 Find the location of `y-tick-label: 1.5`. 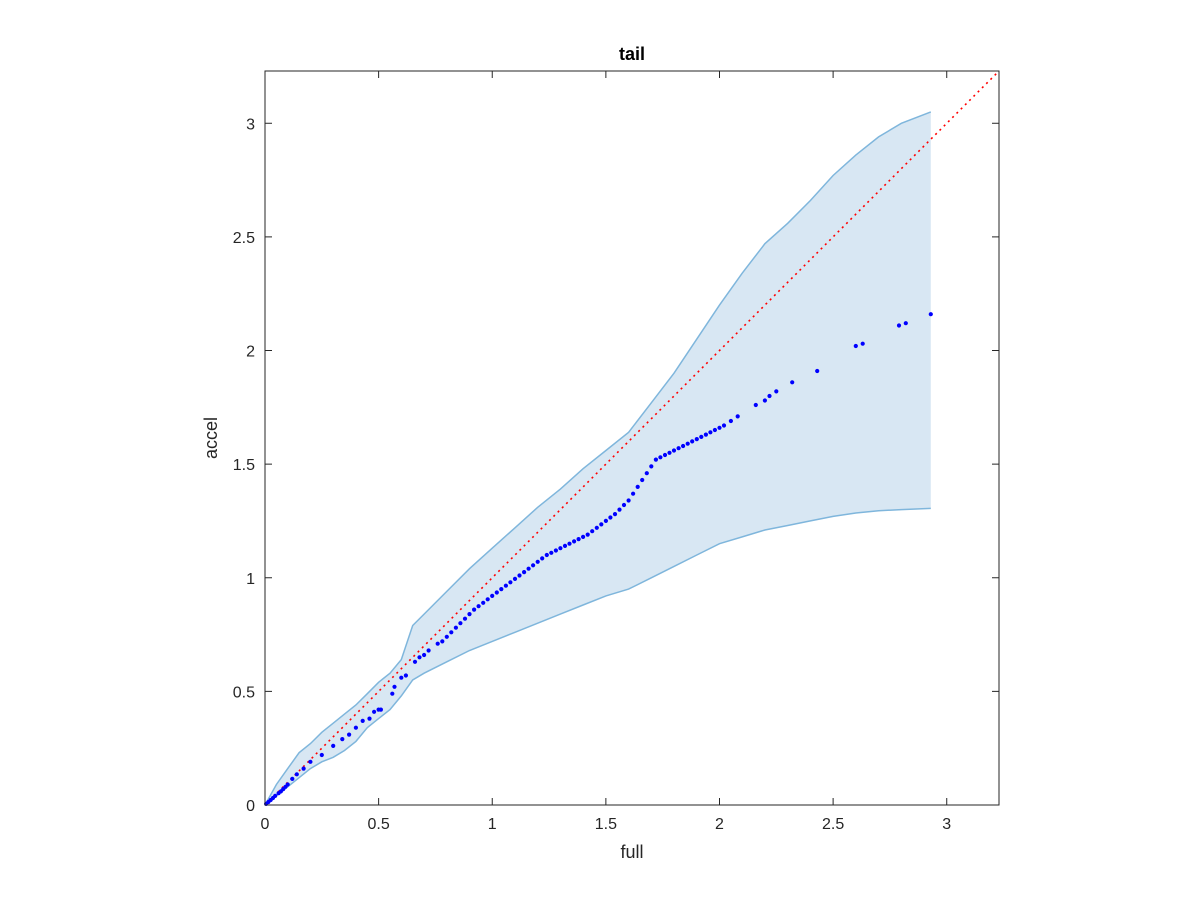

y-tick-label: 1.5 is located at coordinates (244, 465).